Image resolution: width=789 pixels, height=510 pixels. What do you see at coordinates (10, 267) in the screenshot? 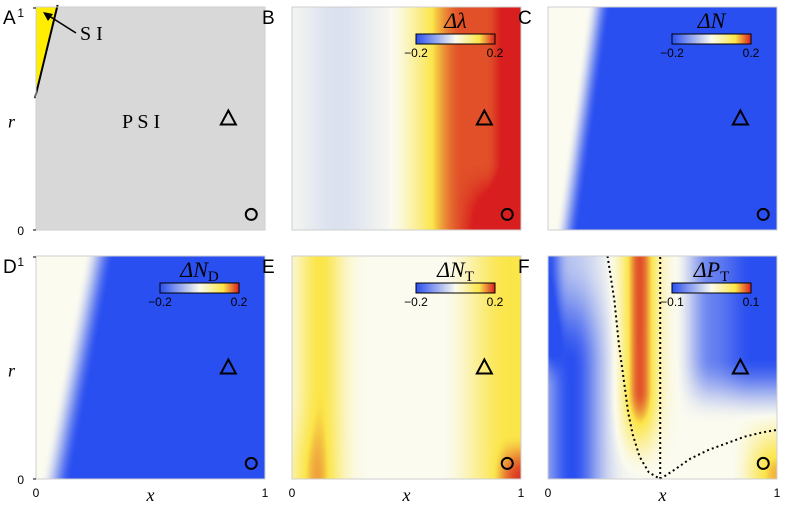
I see `panel-letter-d: D` at bounding box center [10, 267].